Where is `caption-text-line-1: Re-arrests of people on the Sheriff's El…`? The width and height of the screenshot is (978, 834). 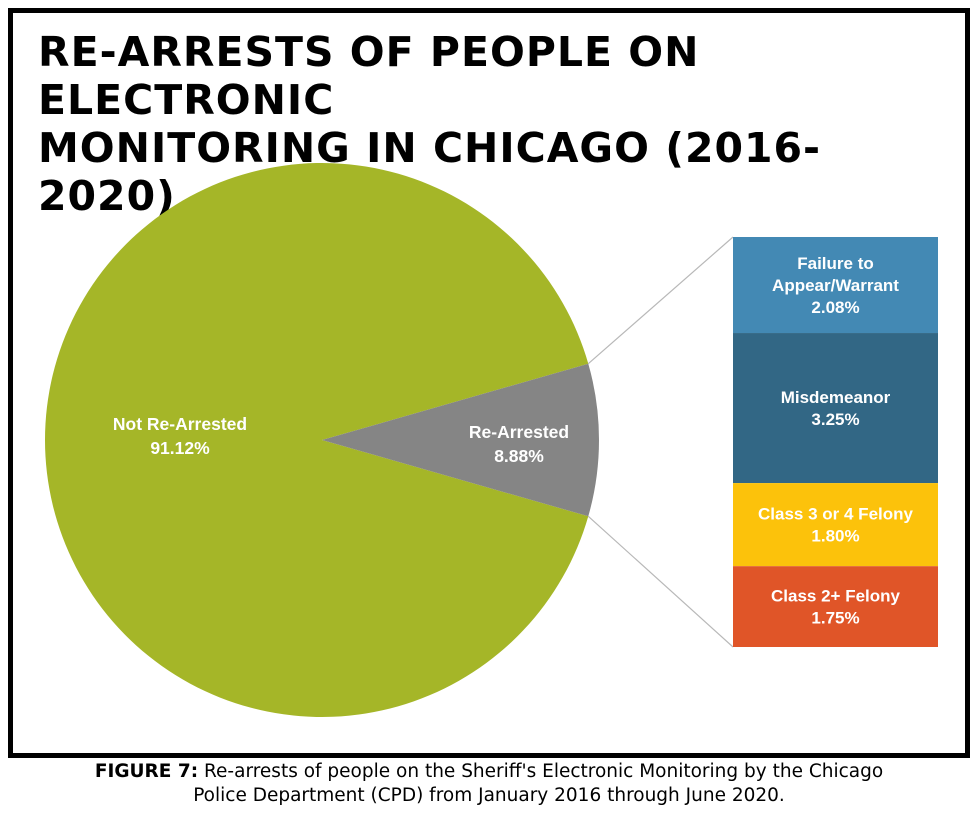 caption-text-line-1: Re-arrests of people on the Sheriff's El… is located at coordinates (544, 771).